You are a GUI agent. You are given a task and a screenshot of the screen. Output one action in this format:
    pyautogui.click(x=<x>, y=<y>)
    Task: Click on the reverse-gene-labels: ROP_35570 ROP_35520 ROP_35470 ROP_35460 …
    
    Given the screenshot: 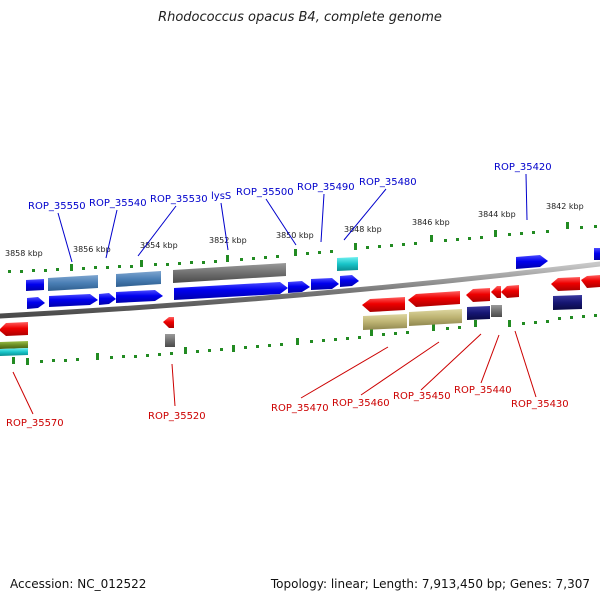 What is the action you would take?
    pyautogui.click(x=287, y=407)
    